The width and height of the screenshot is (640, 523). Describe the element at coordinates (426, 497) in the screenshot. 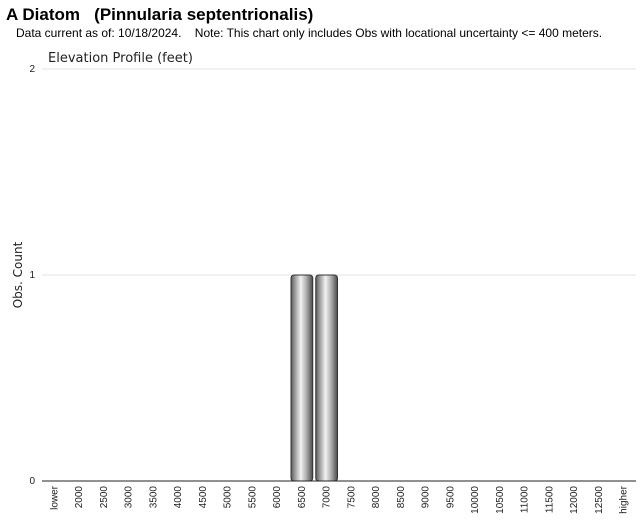

I see `x-tick-label: 9000` at that location.